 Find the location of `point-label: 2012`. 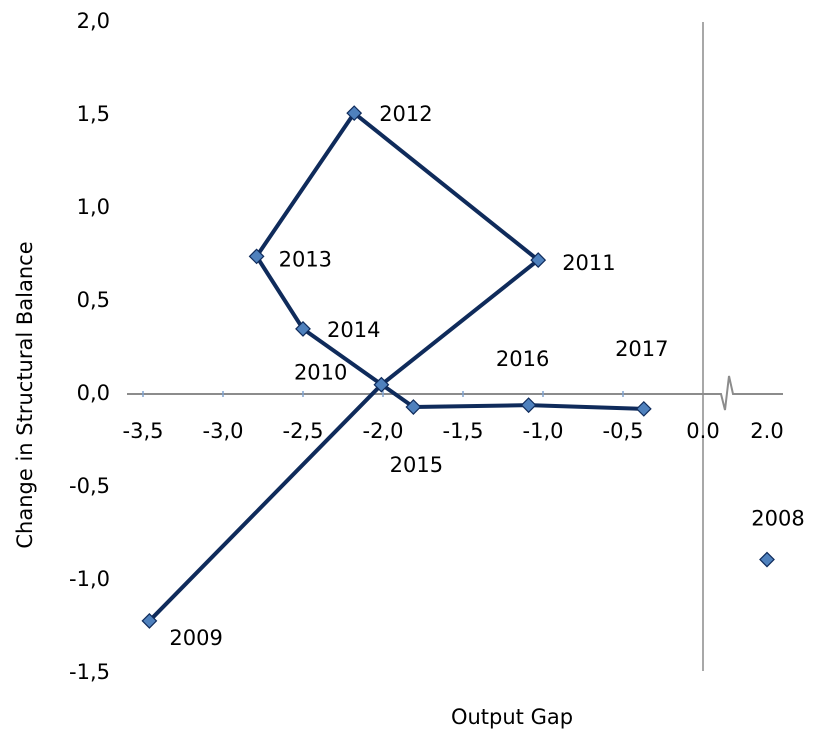

point-label: 2012 is located at coordinates (405, 114).